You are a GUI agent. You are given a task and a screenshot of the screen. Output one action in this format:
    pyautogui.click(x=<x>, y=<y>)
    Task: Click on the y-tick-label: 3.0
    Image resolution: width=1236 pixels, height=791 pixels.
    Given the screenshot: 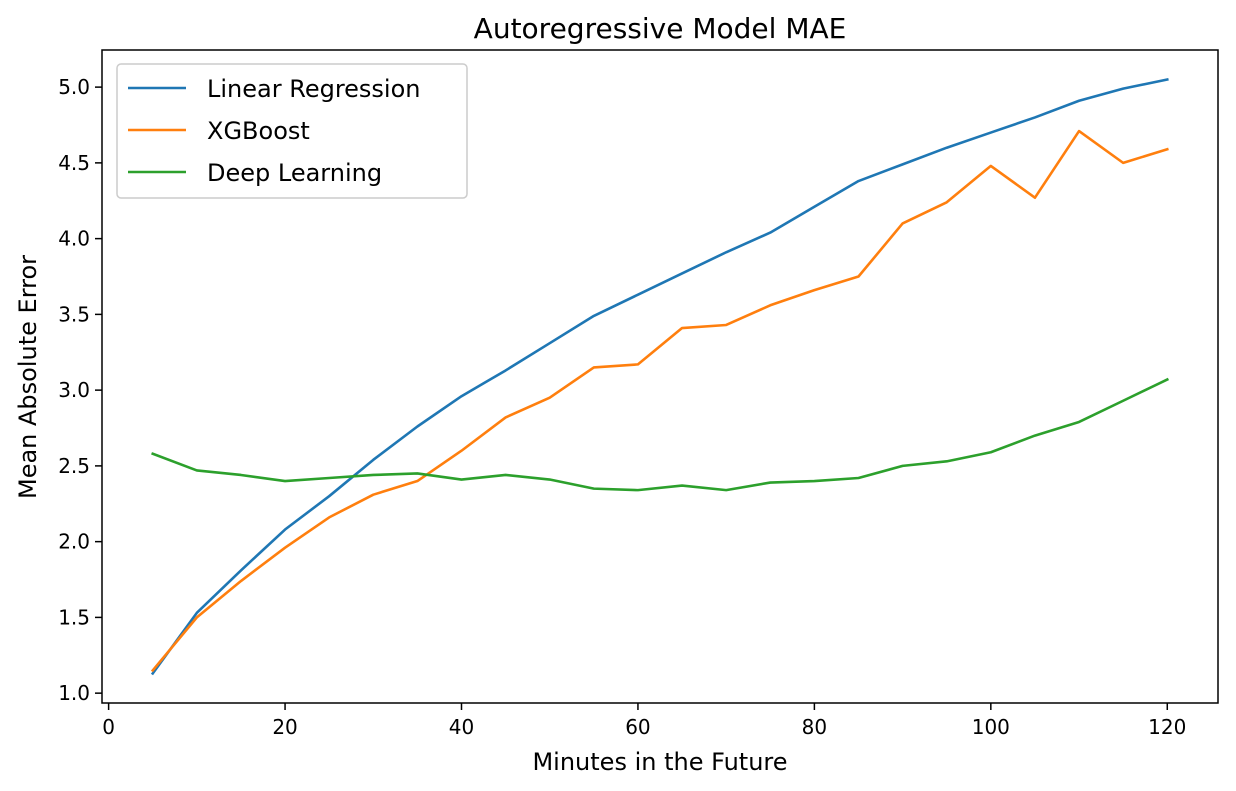 What is the action you would take?
    pyautogui.click(x=74, y=390)
    